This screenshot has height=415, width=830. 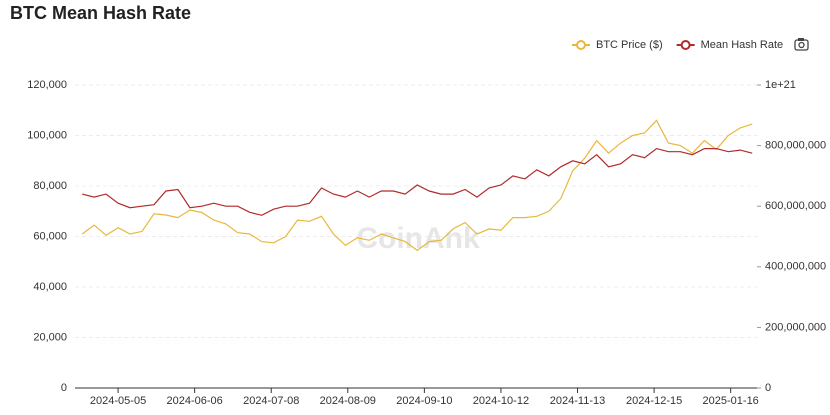 What do you see at coordinates (501, 401) in the screenshot?
I see `x-tick-label: 2024-10-12` at bounding box center [501, 401].